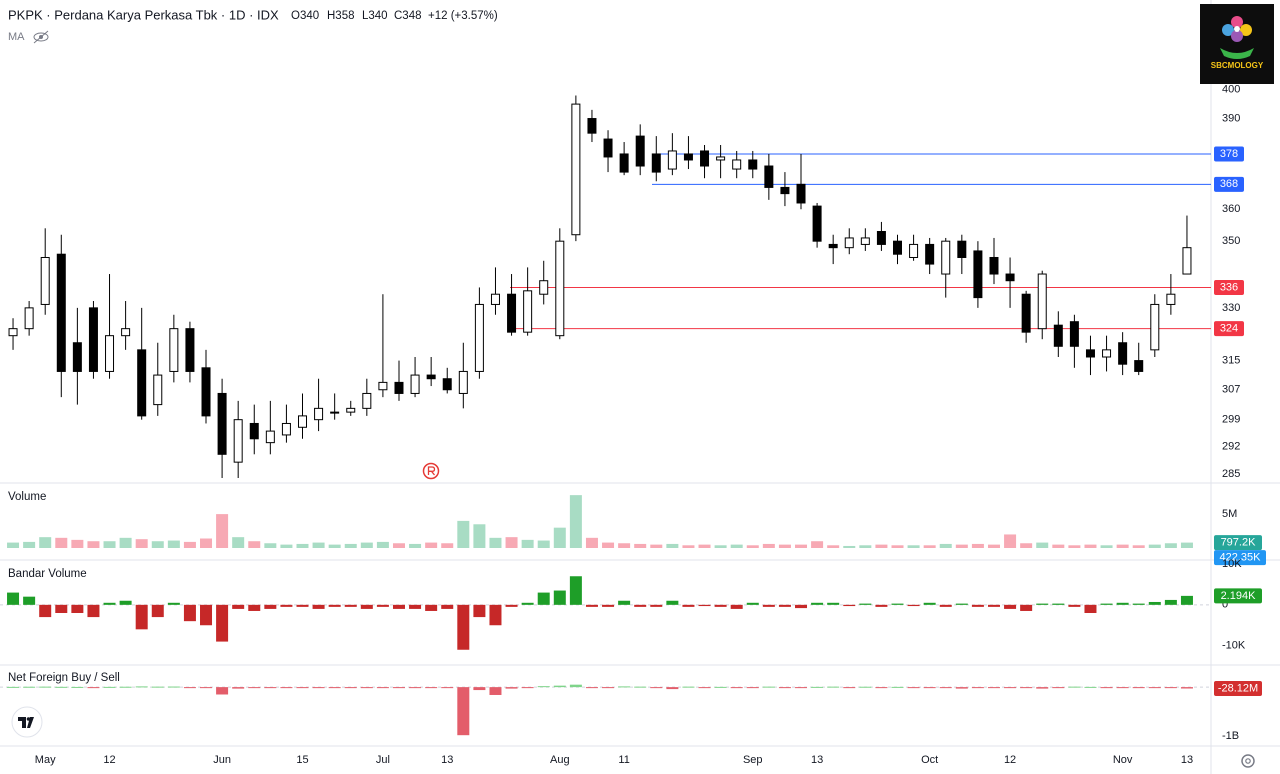 Image resolution: width=1280 pixels, height=774 pixels. I want to click on ohlc-high: H358, so click(341, 16).